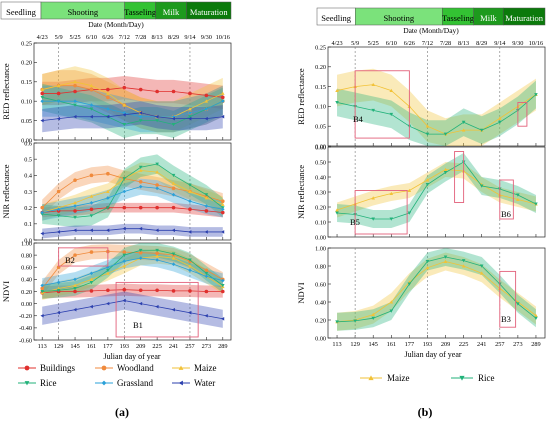 This screenshot has height=422, width=550. I want to click on annotation-box-b5b, so click(459, 177).